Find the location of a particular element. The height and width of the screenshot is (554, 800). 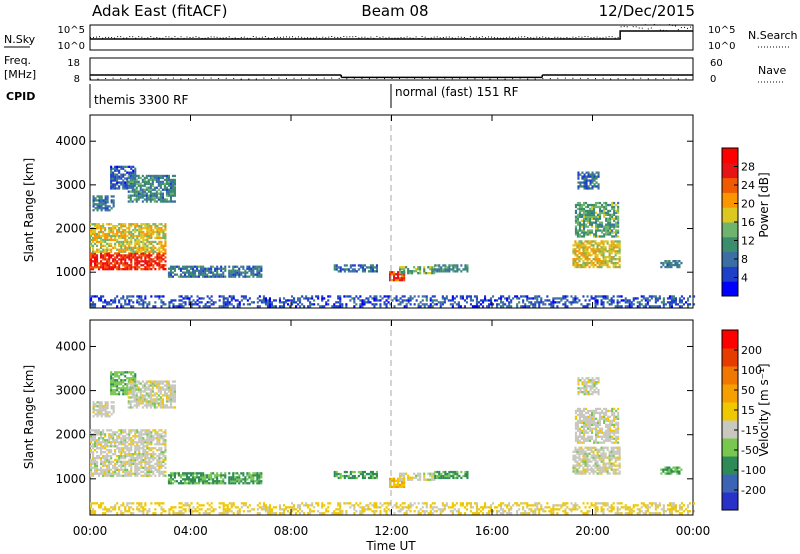

cpid-segment-1: themis 3300 RF is located at coordinates (141, 100).